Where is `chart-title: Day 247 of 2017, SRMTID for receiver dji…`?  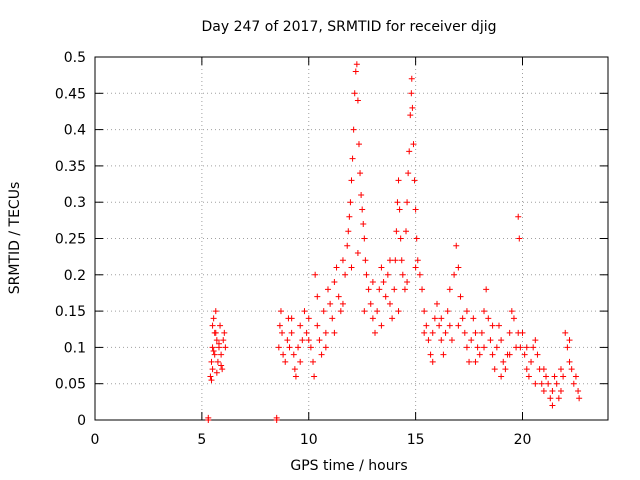
chart-title: Day 247 of 2017, SRMTID for receiver dji… is located at coordinates (349, 27).